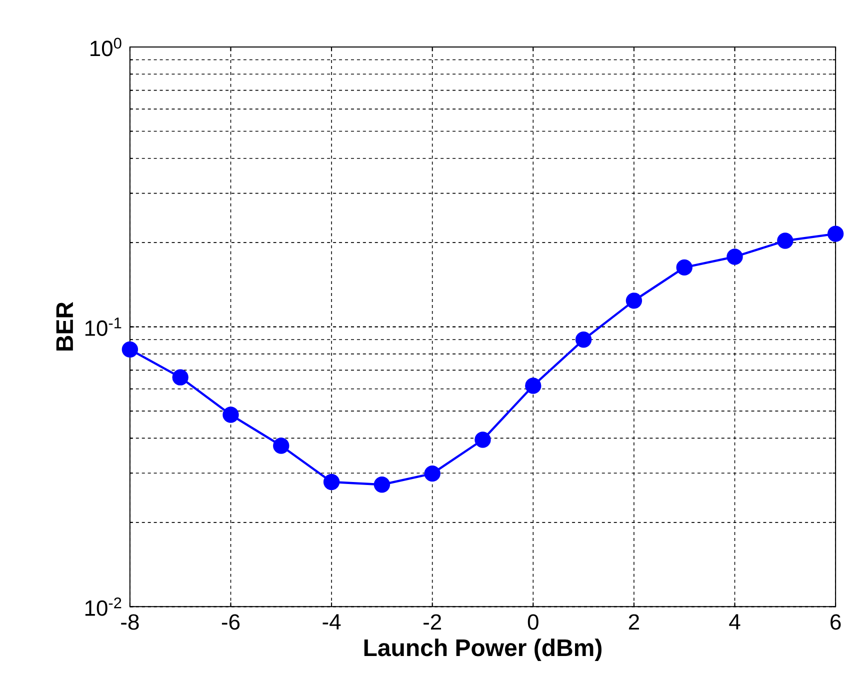  Describe the element at coordinates (835, 622) in the screenshot. I see `x-tick-label: 6` at that location.